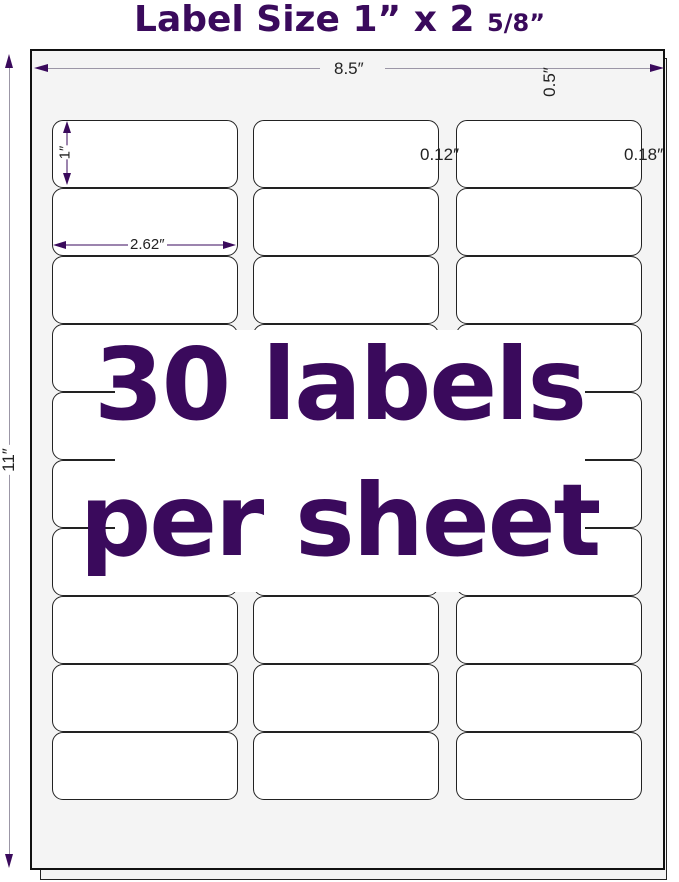 The width and height of the screenshot is (679, 882). What do you see at coordinates (311, 20) in the screenshot?
I see `title-main: Label Size 1” x 2` at bounding box center [311, 20].